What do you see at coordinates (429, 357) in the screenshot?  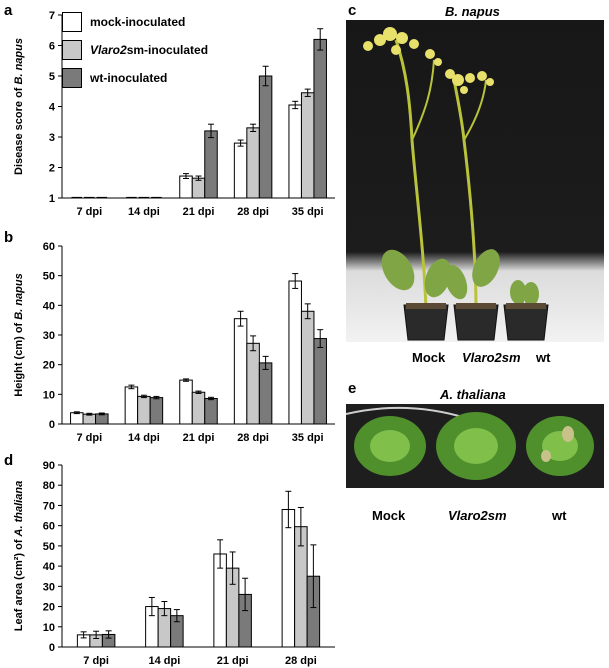 I see `photo-c-label-mock: Mock` at bounding box center [429, 357].